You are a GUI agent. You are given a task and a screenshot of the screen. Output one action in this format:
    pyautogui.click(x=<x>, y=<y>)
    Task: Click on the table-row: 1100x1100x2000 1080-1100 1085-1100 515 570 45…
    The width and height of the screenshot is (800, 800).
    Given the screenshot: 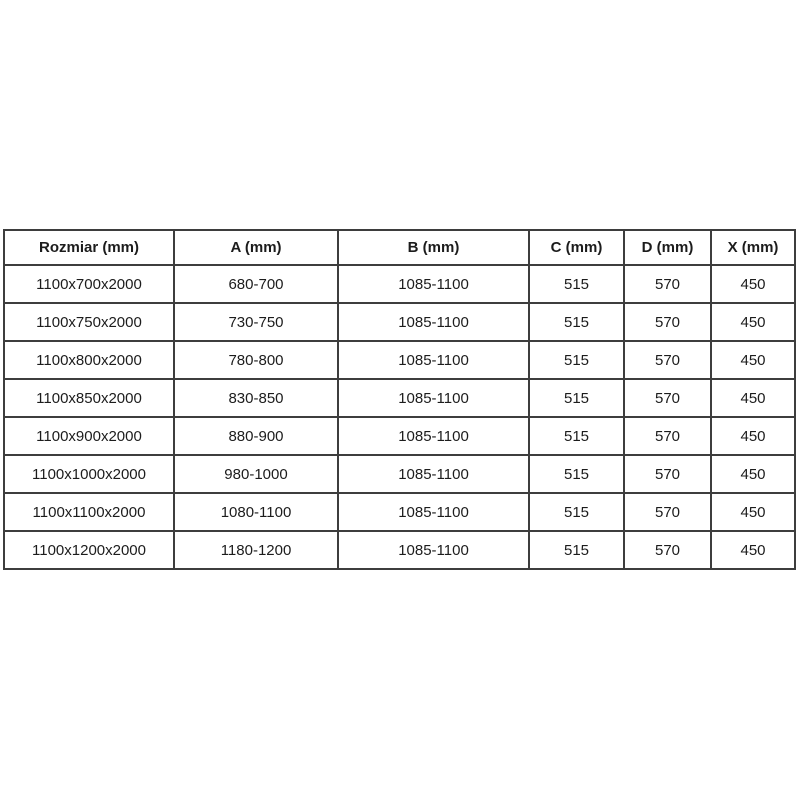 What is the action you would take?
    pyautogui.click(x=399, y=512)
    